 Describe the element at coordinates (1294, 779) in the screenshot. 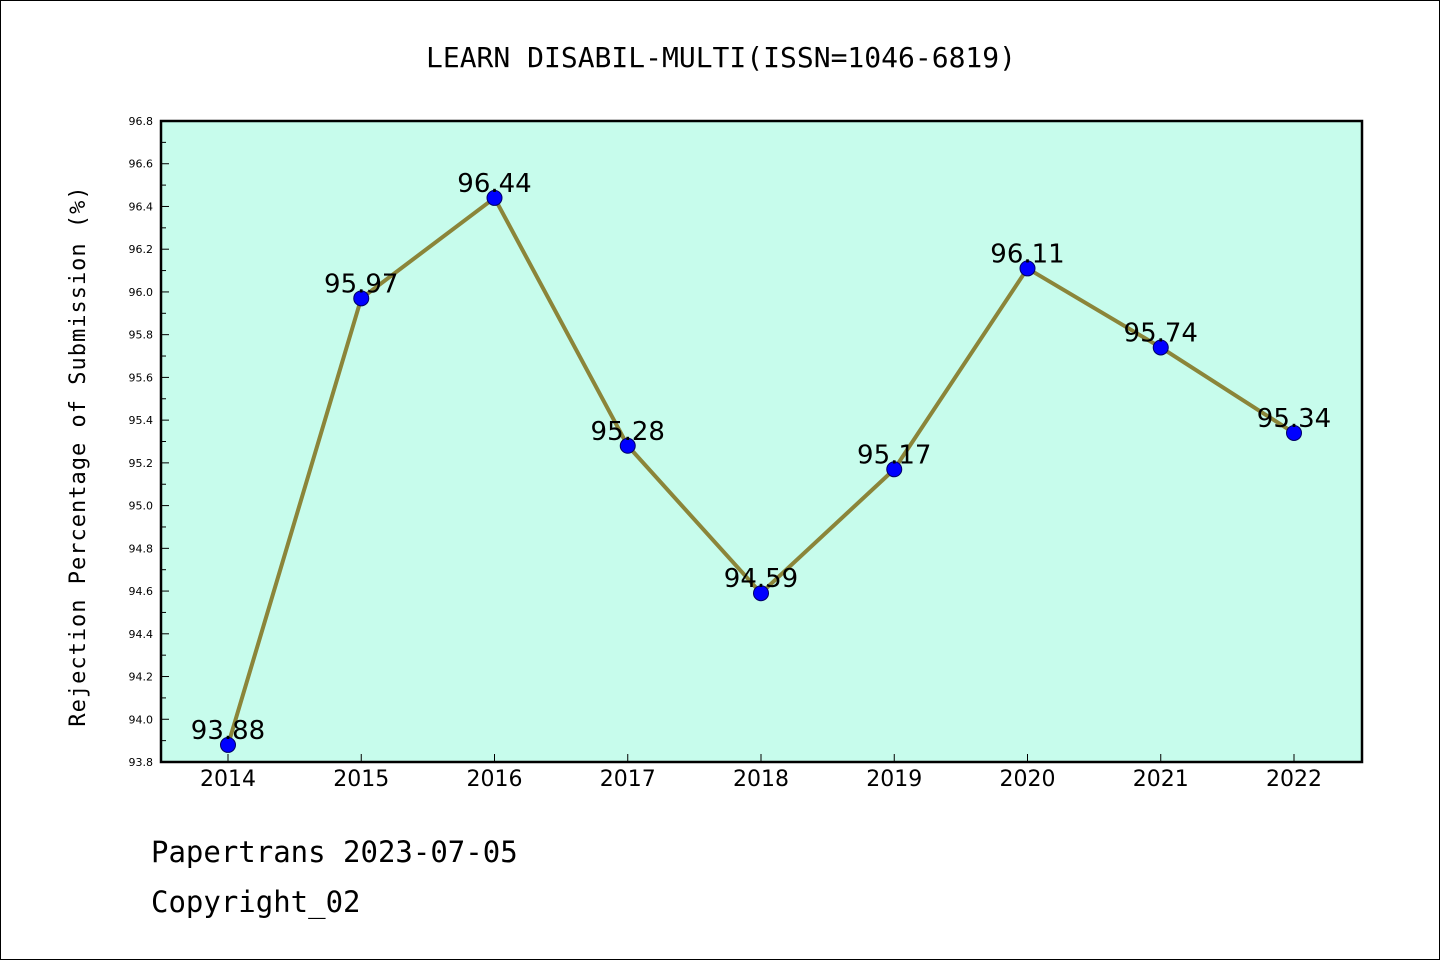

I see `x-tick-label: 2022` at that location.